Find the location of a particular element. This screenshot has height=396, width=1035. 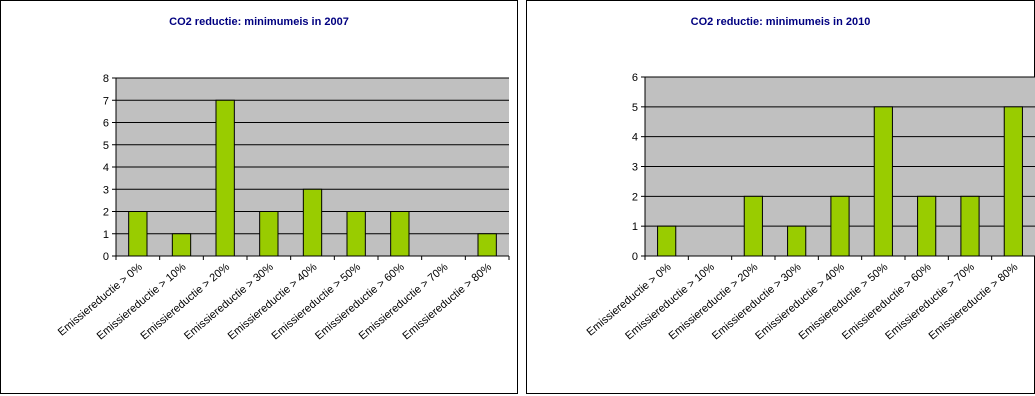

chart-title: CO2 reductie: minimumeis in 2010 is located at coordinates (780, 22).